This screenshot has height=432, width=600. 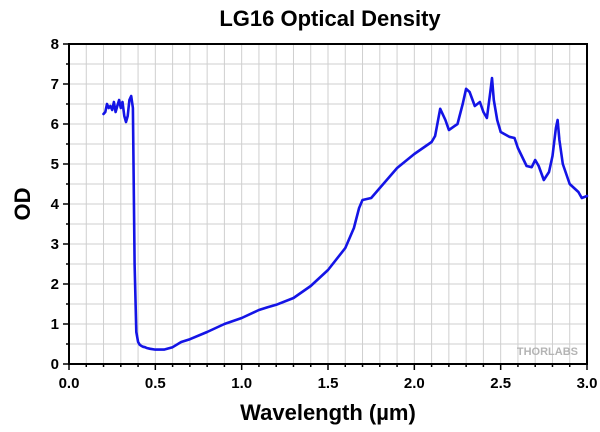 What do you see at coordinates (547, 352) in the screenshot?
I see `thorlabs-watermark: THORLABS` at bounding box center [547, 352].